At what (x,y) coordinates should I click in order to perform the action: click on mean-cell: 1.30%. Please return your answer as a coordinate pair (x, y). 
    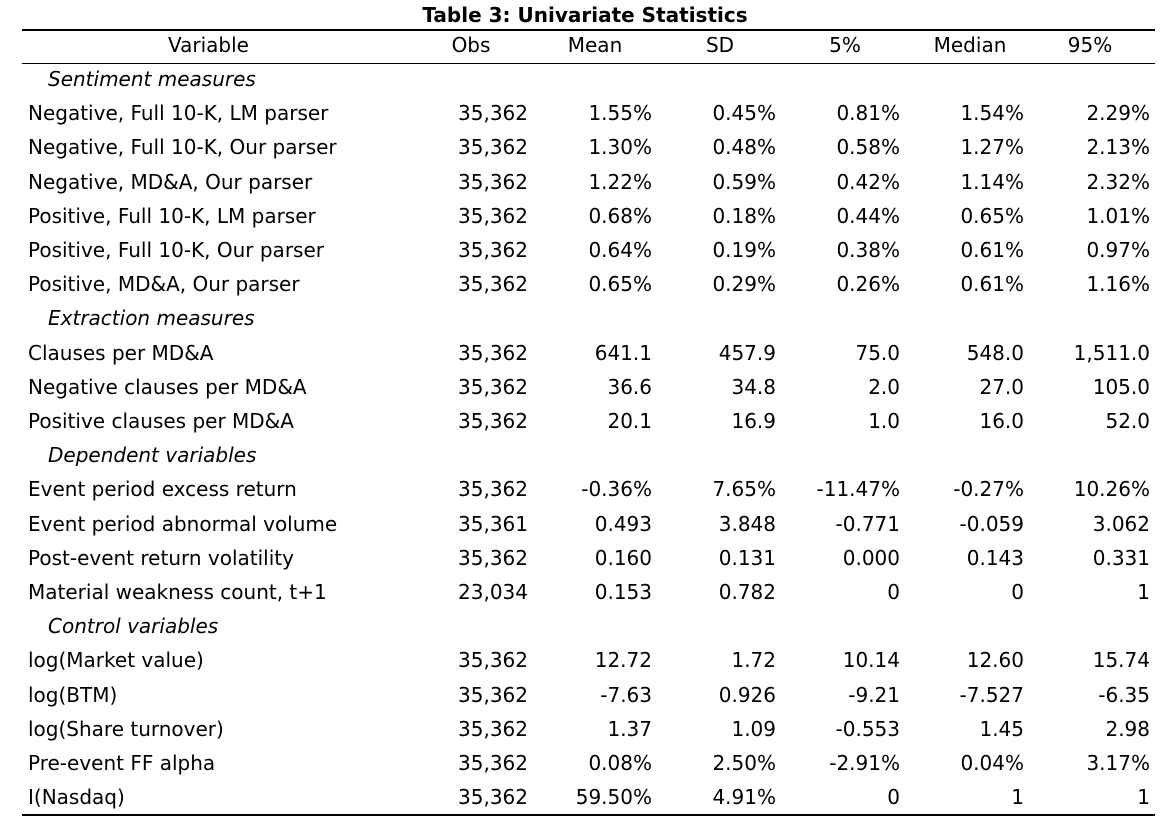
    Looking at the image, I should click on (620, 147).